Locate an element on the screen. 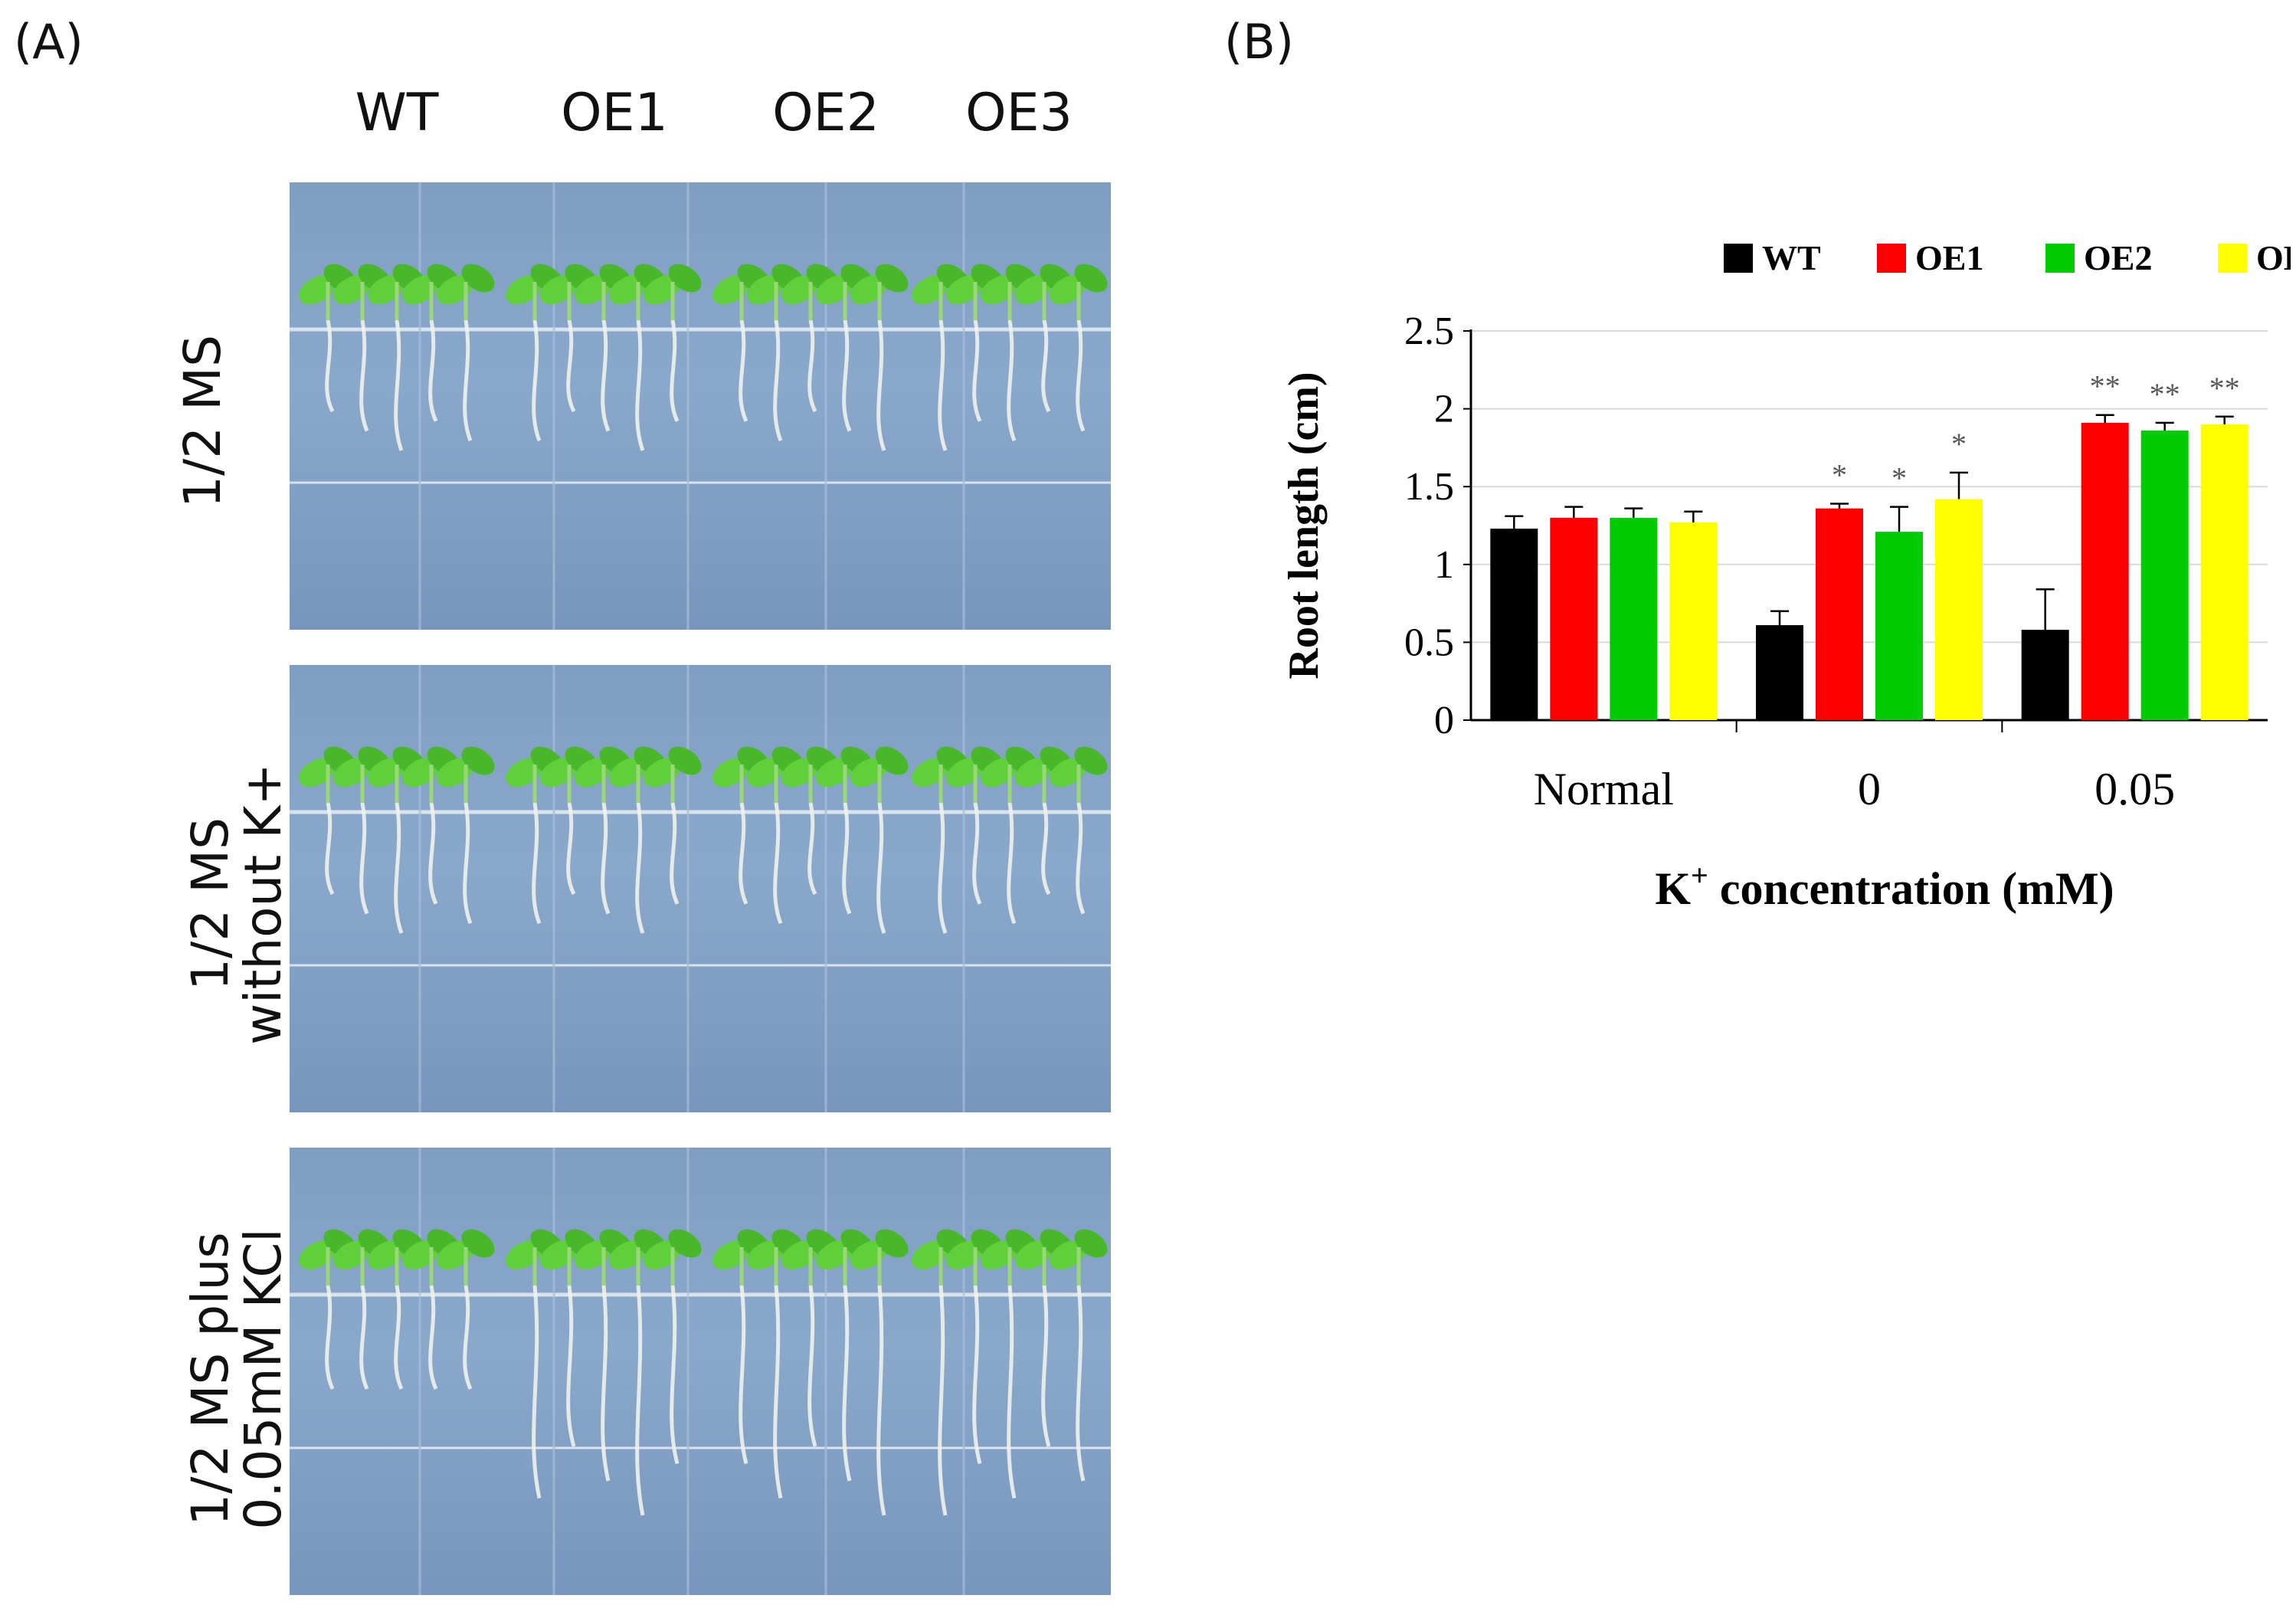 Image resolution: width=2296 pixels, height=1618 pixels. legend-label-oe2: OE2 is located at coordinates (2118, 257).